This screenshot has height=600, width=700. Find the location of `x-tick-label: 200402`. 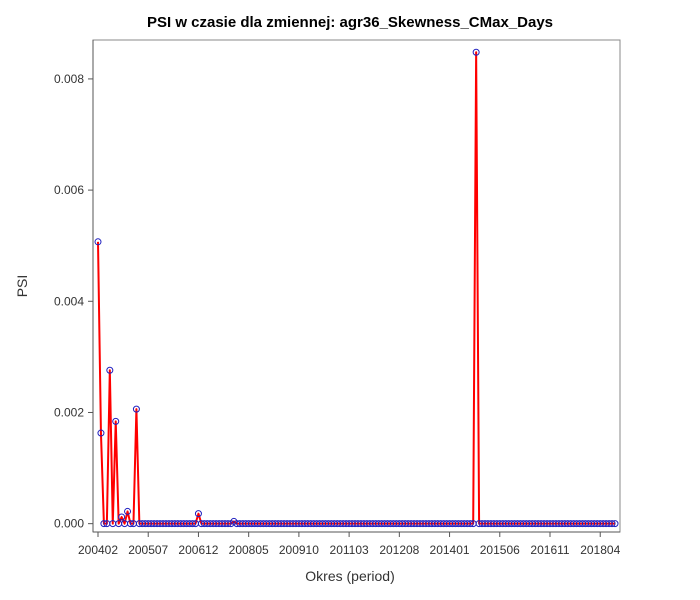

x-tick-label: 200402 is located at coordinates (98, 550).